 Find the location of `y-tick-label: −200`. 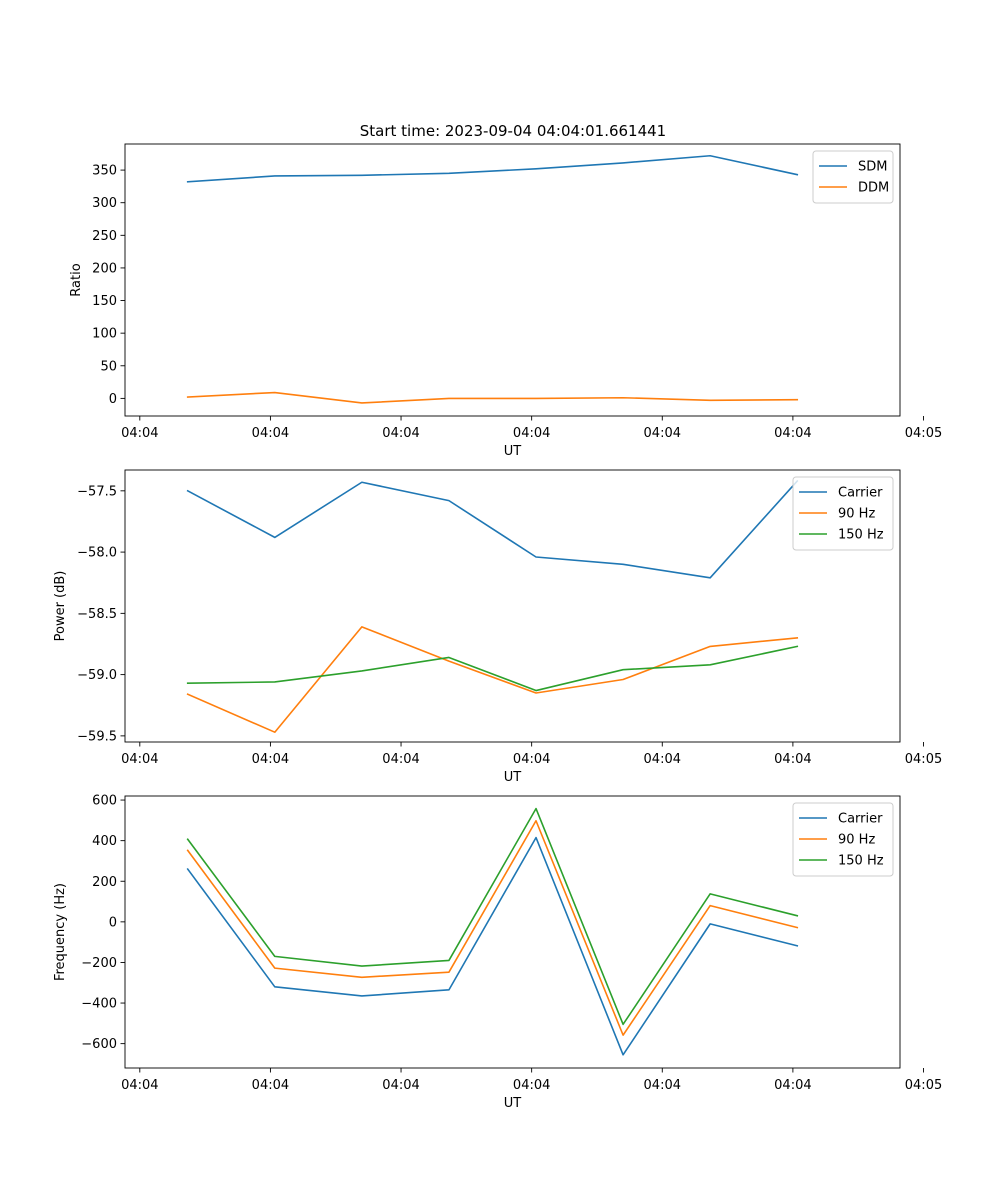

y-tick-label: −200 is located at coordinates (99, 963).